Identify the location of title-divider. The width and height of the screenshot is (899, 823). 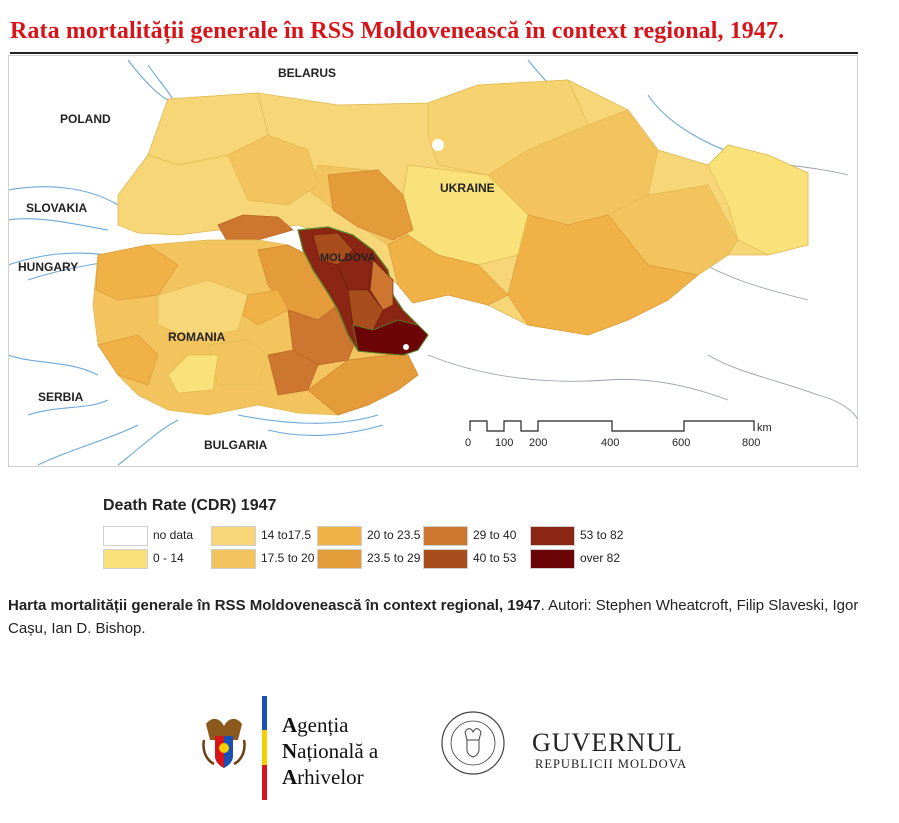
(434, 53).